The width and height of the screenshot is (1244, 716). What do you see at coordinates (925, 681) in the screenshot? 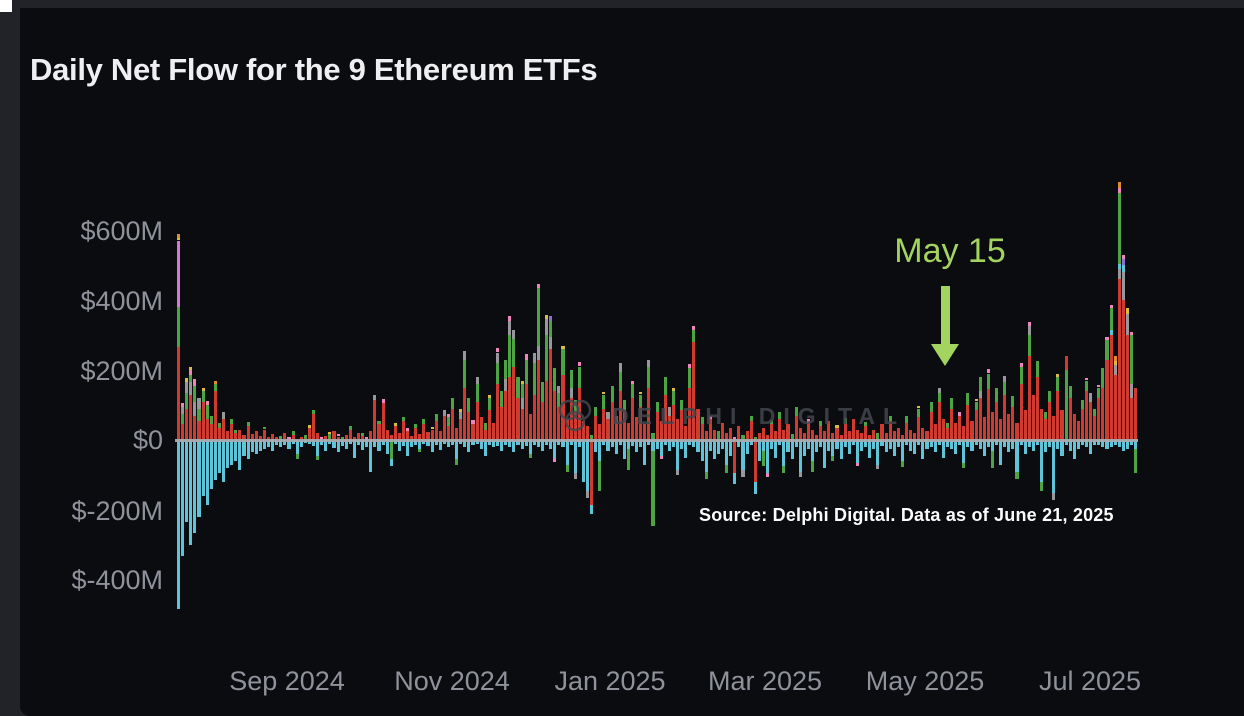
I see `x-tick-may2025: May 2025` at bounding box center [925, 681].